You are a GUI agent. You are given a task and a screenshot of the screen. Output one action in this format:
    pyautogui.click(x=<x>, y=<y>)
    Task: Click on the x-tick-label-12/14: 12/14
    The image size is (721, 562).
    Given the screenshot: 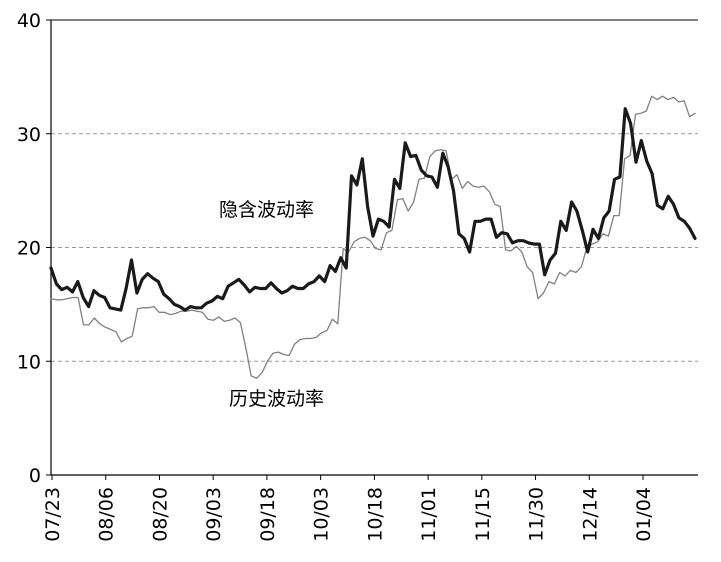 What is the action you would take?
    pyautogui.click(x=590, y=514)
    